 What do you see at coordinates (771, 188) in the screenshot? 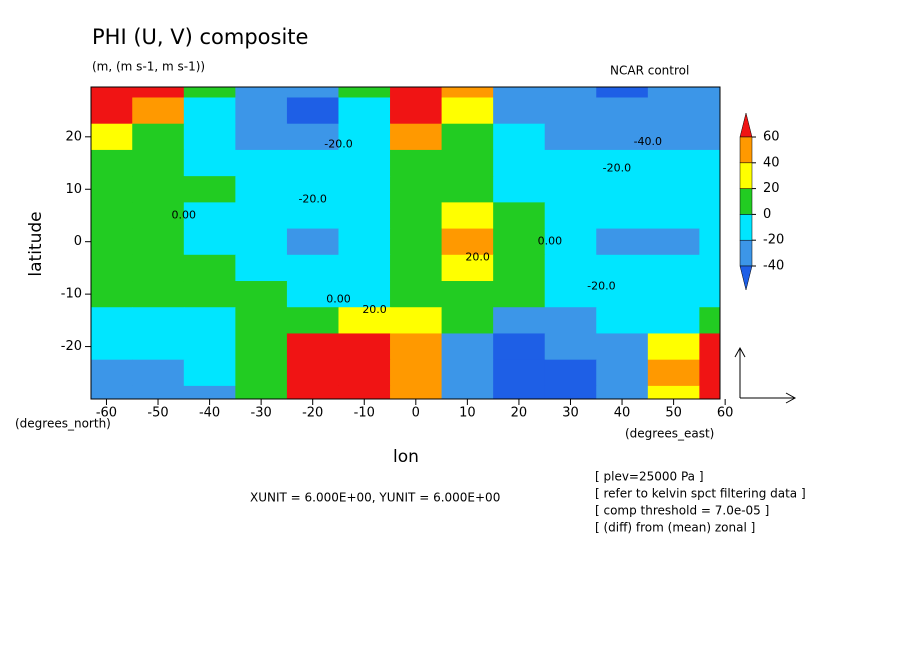
I see `colorbar-label: 20` at bounding box center [771, 188].